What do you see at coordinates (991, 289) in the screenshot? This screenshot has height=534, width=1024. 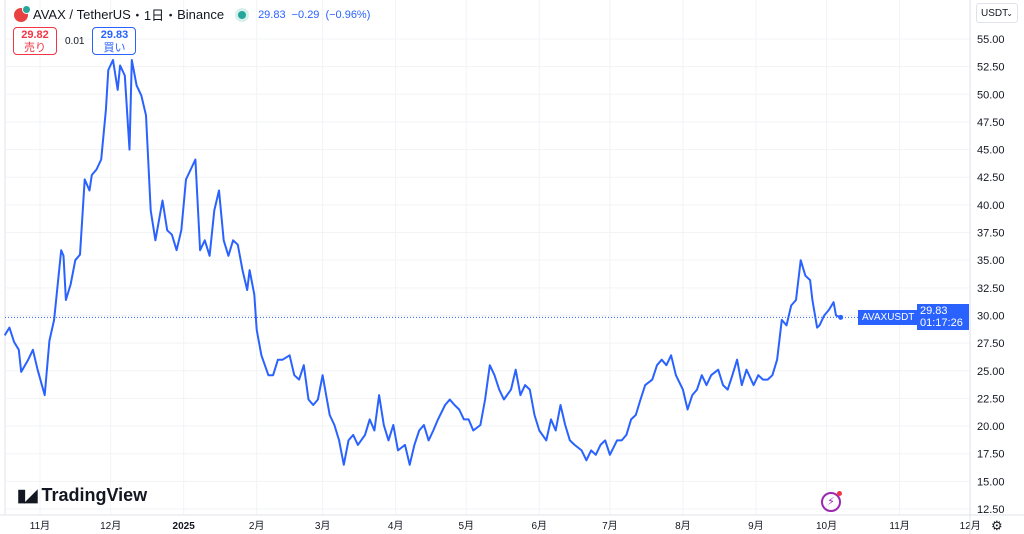 I see `y-tick-label: 32.50` at bounding box center [991, 289].